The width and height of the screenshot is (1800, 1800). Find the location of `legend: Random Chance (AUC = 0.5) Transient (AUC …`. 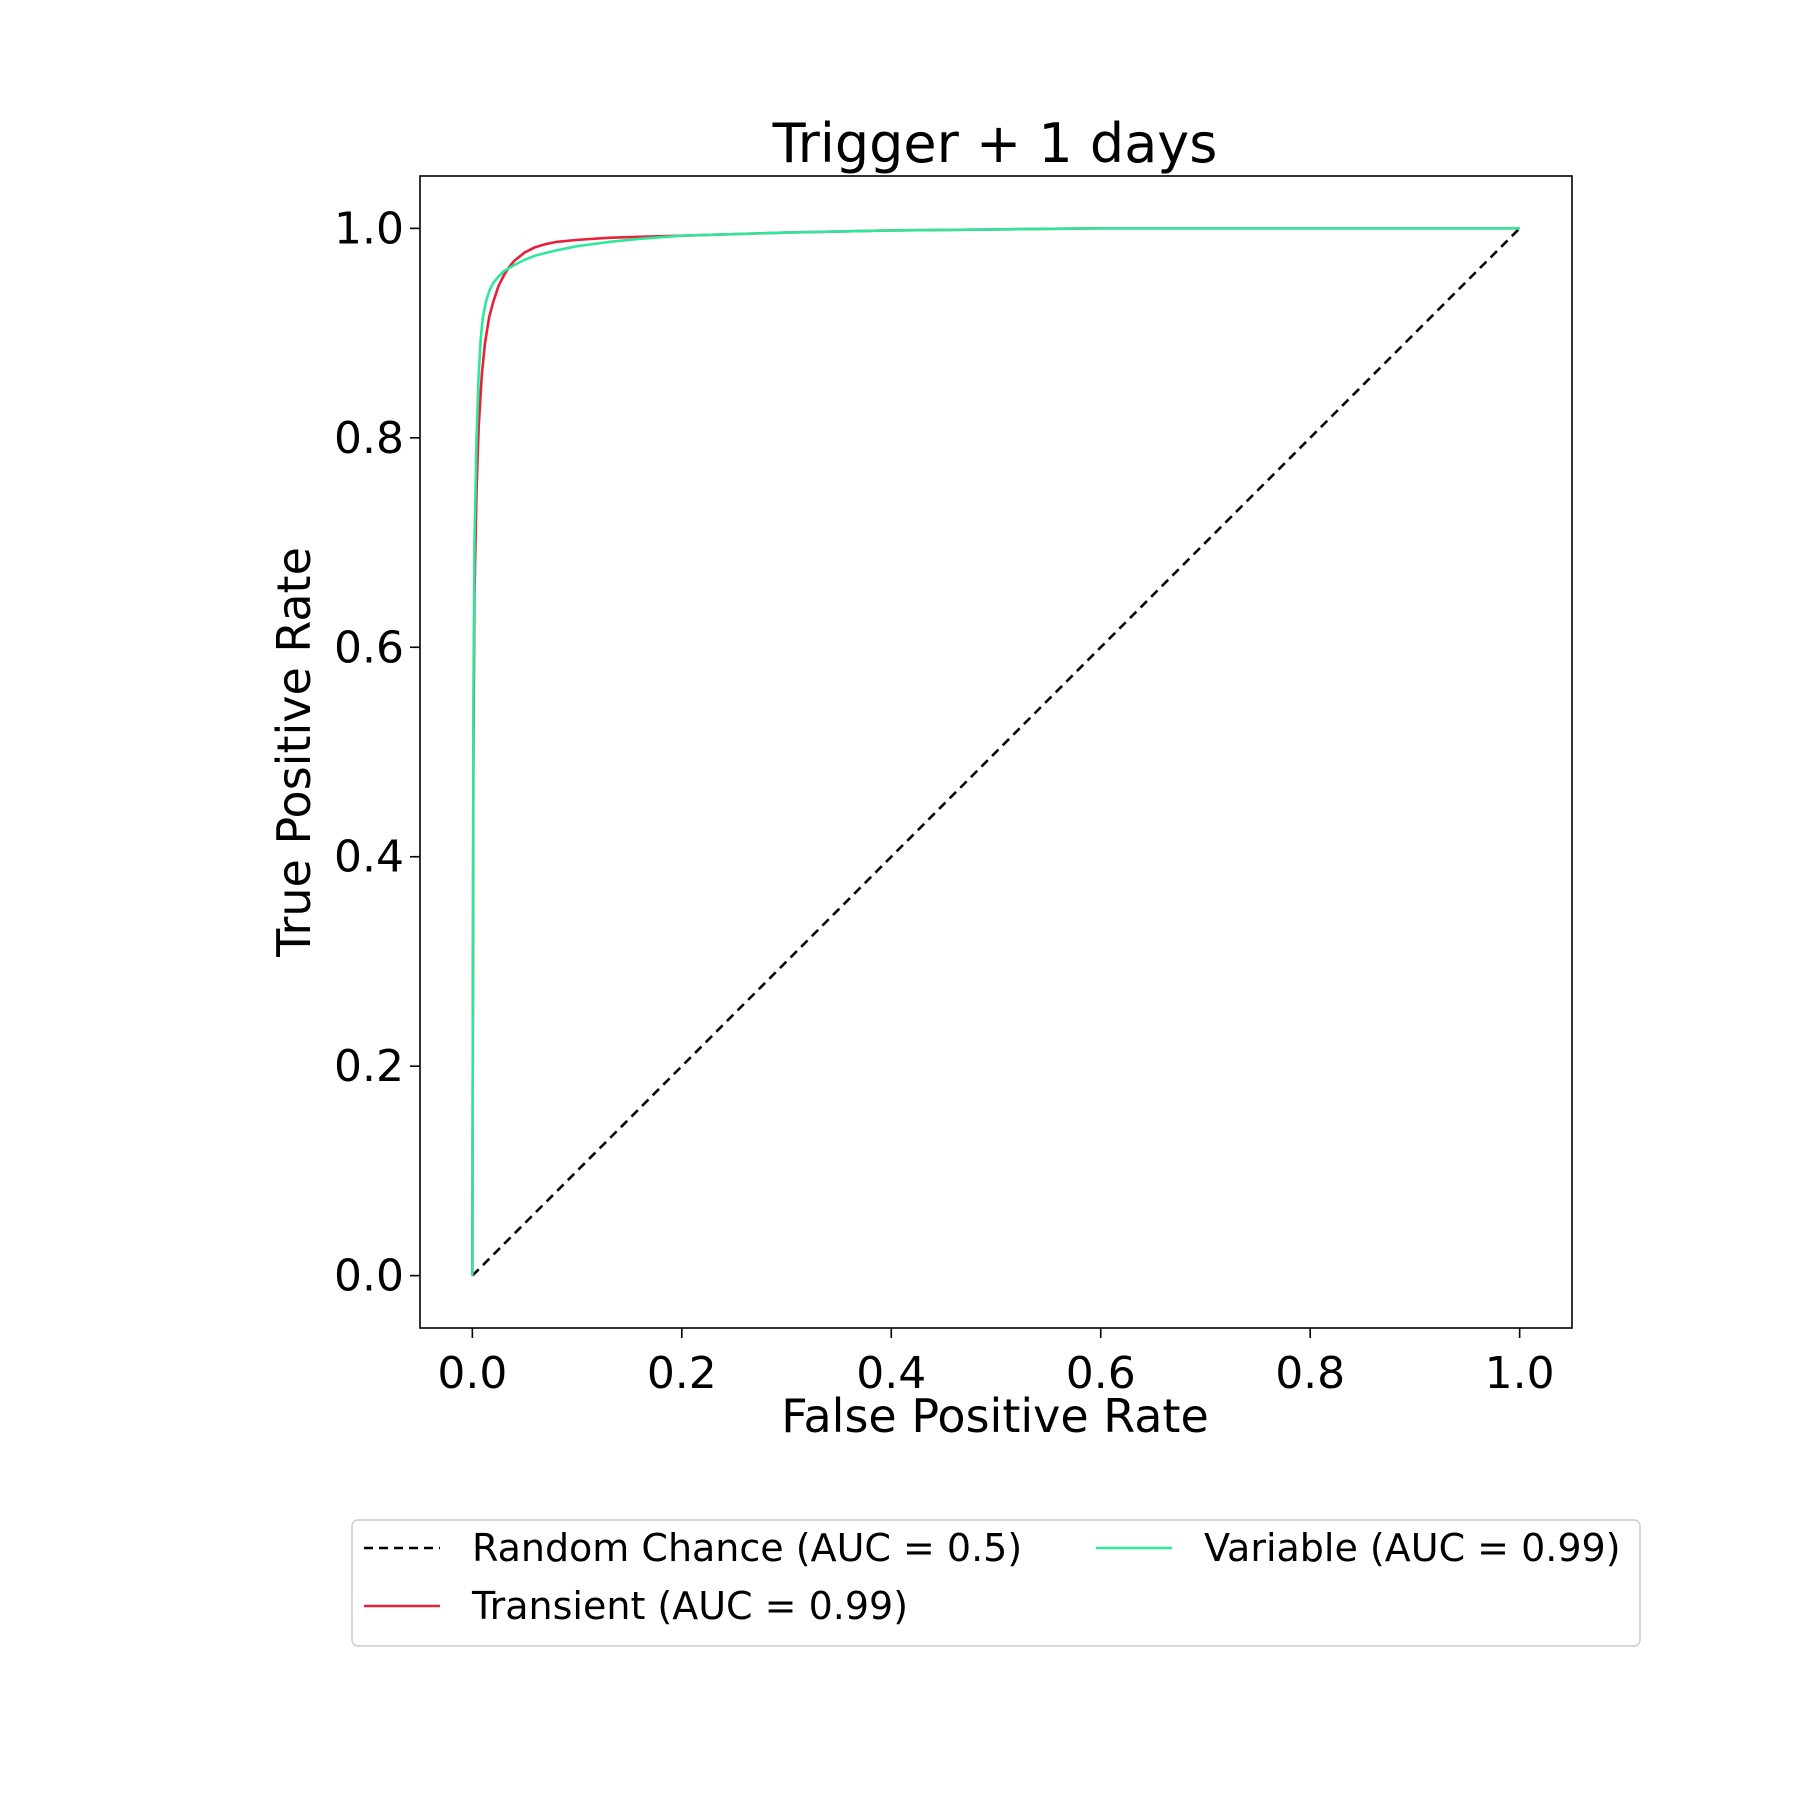

legend: Random Chance (AUC = 0.5) Transient (AUC … is located at coordinates (996, 1583).